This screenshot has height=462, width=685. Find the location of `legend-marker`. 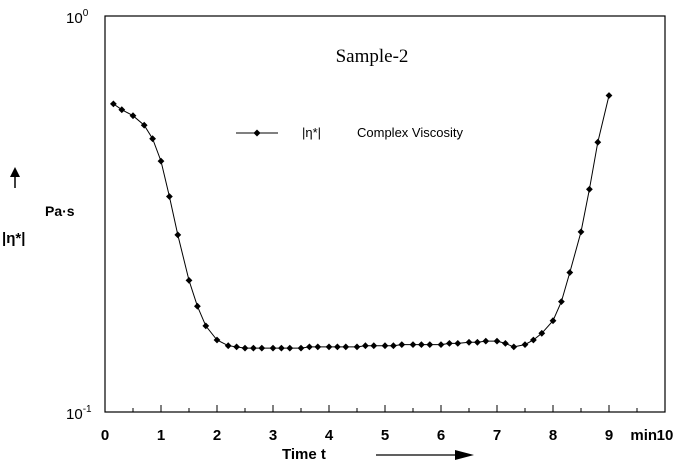

legend-marker is located at coordinates (257, 133).